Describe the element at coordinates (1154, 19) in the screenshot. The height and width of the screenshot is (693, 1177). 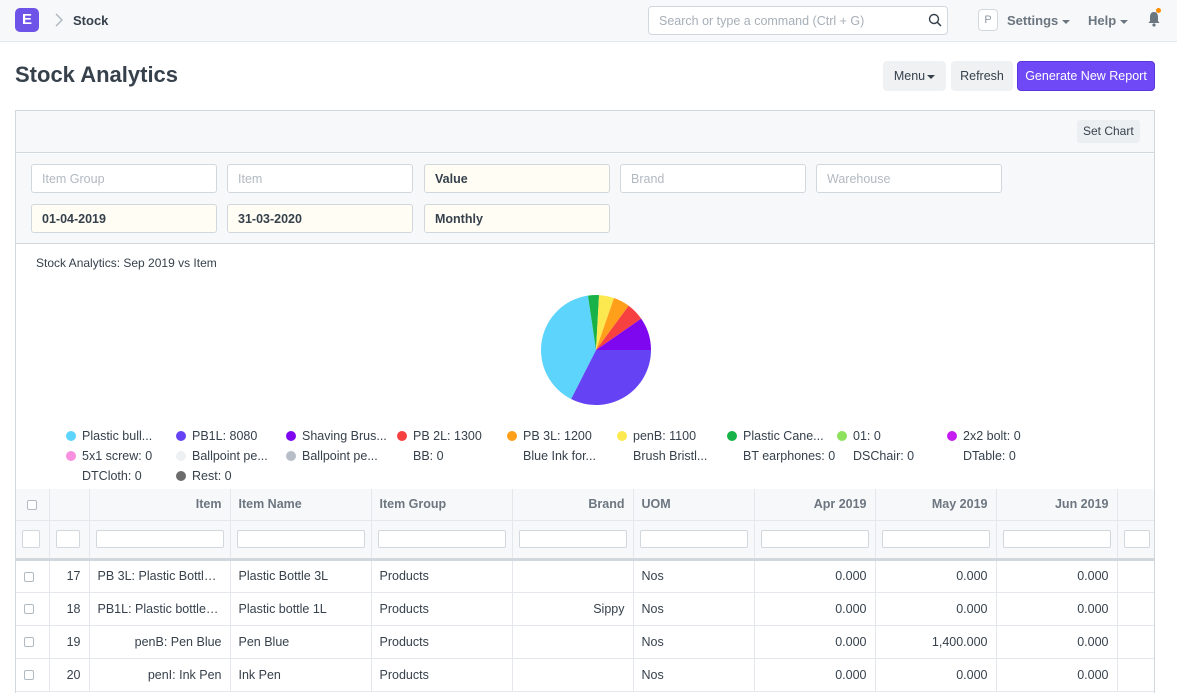
I see `bell-icon` at that location.